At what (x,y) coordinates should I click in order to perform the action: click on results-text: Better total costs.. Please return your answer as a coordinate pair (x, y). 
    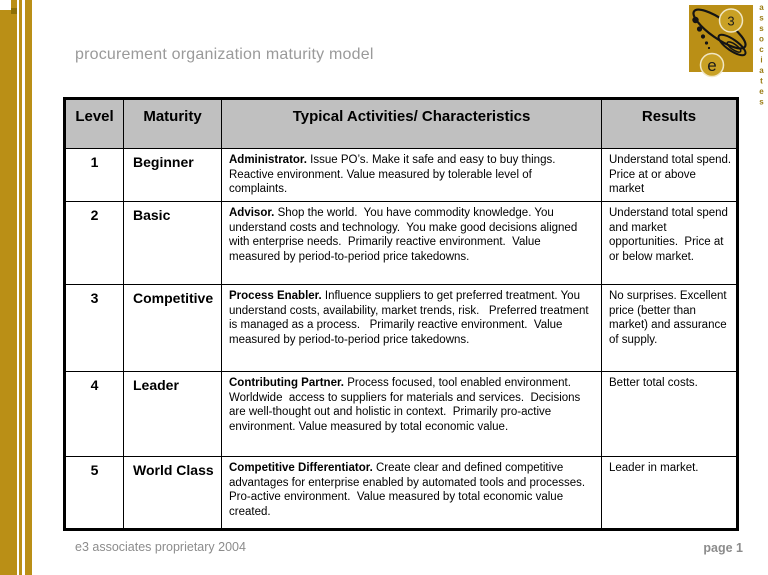
    Looking at the image, I should click on (653, 383).